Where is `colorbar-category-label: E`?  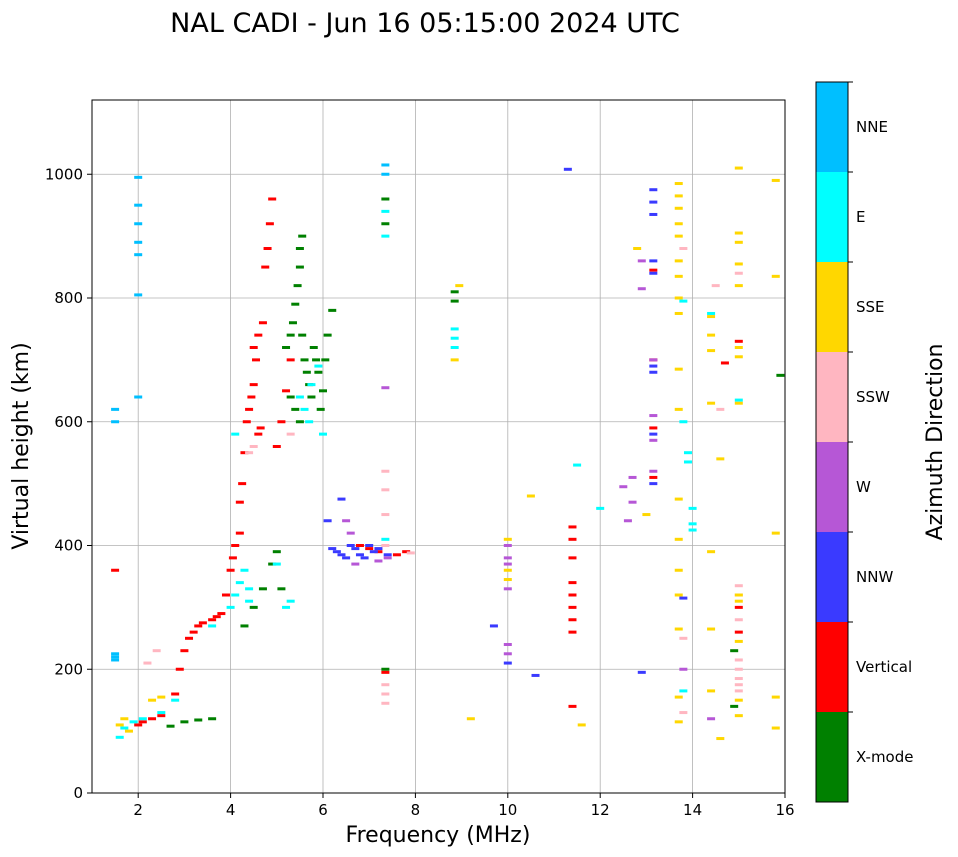
colorbar-category-label: E is located at coordinates (860, 217).